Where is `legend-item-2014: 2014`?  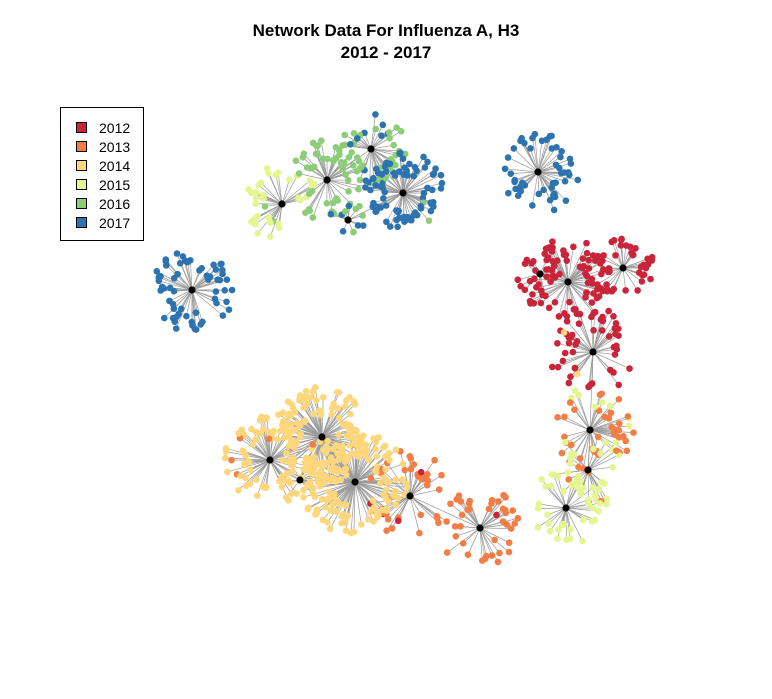 legend-item-2014: 2014 is located at coordinates (102, 165).